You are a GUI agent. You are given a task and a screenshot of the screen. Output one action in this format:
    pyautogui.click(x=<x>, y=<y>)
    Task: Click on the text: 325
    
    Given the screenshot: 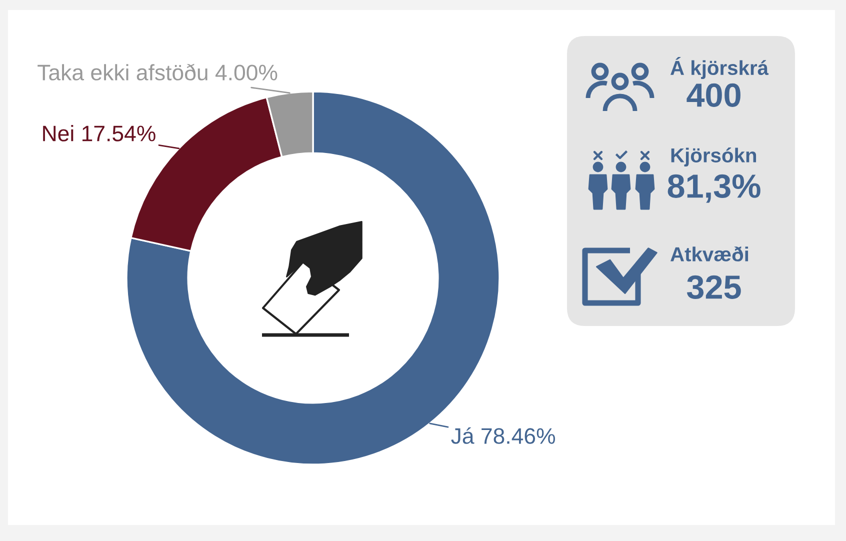 What is the action you would take?
    pyautogui.click(x=713, y=287)
    